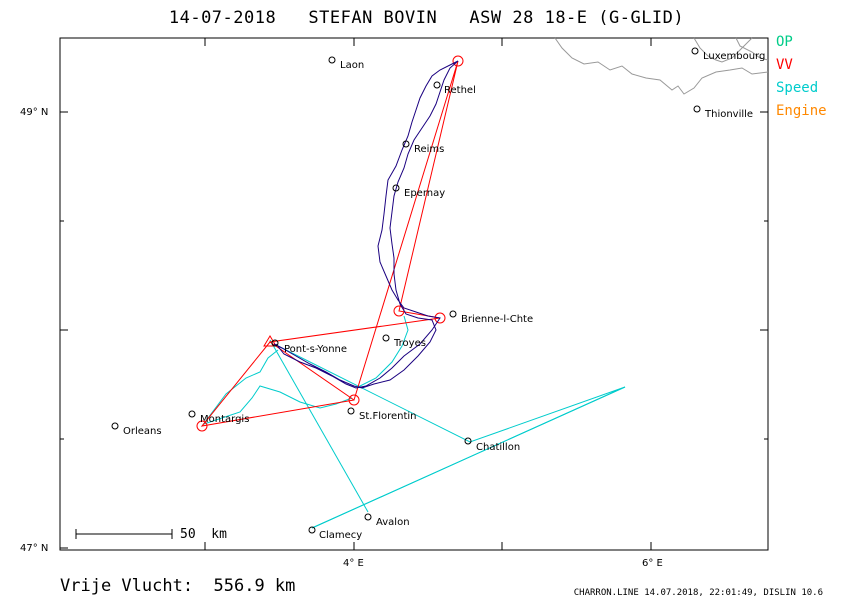 The height and width of the screenshot is (603, 853). I want to click on legend-item-vv: VV, so click(784, 65).